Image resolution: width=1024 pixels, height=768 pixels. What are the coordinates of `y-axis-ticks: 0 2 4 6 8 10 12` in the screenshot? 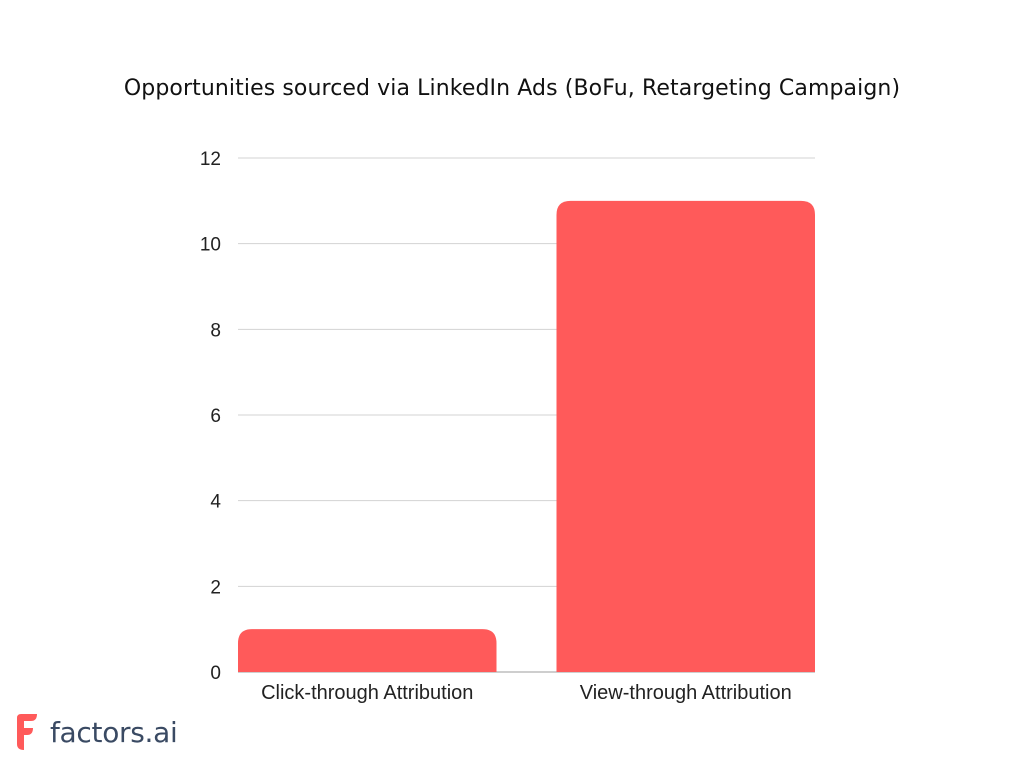 It's located at (211, 416).